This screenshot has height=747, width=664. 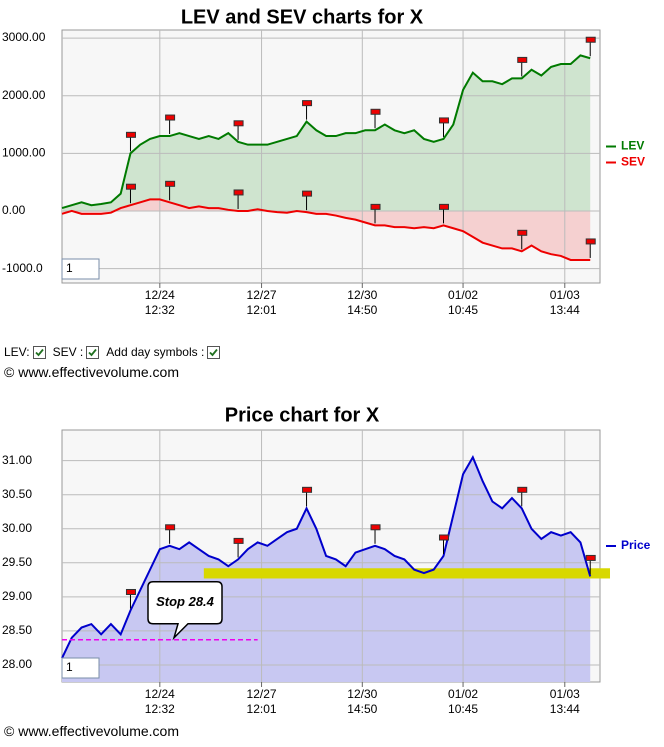 I want to click on toggle-label: SEV :, so click(x=68, y=352).